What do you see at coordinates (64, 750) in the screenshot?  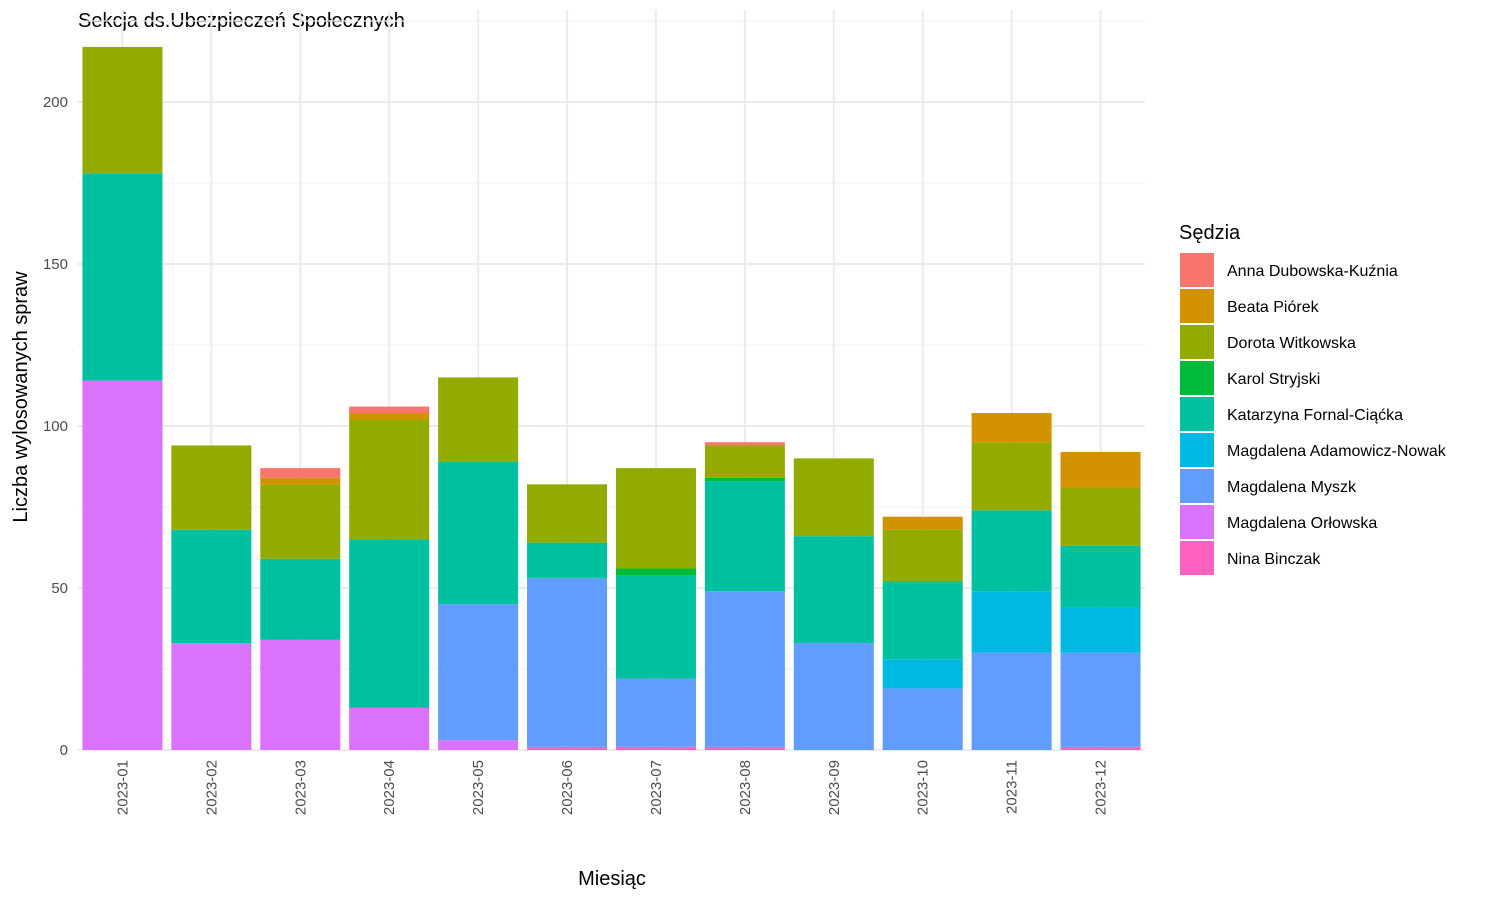 I see `y-tick-label: 0` at bounding box center [64, 750].